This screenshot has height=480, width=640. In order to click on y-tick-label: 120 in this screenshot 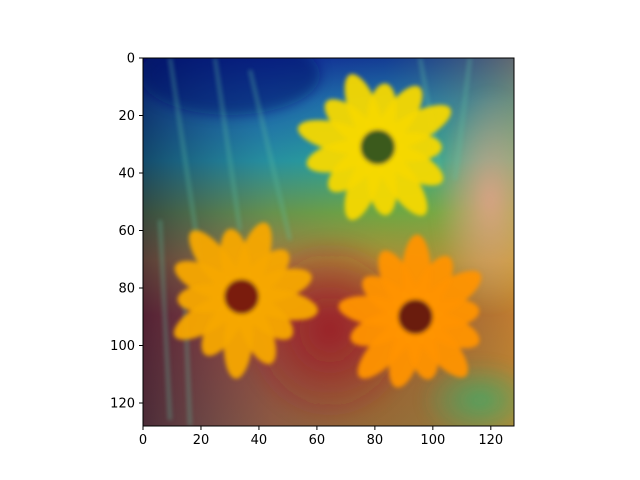, I will do `click(122, 404)`.